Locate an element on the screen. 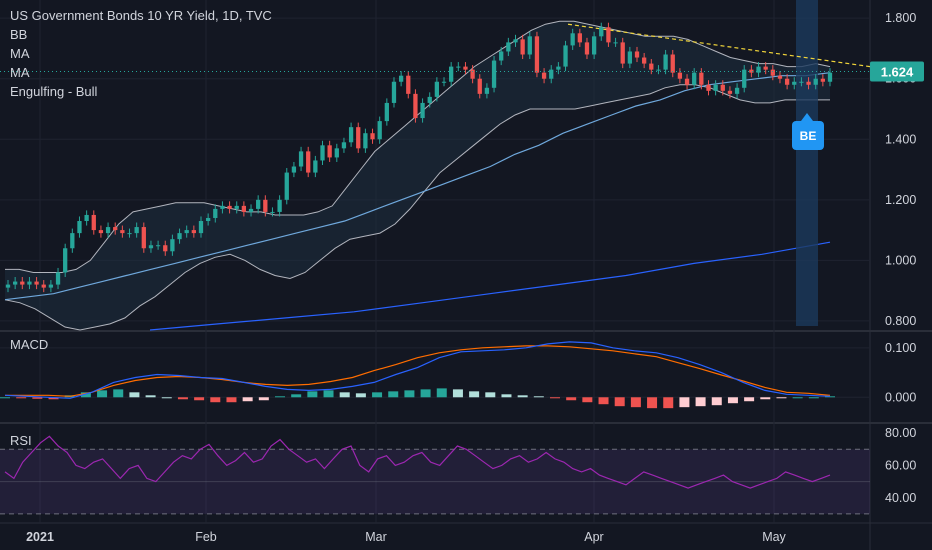 The height and width of the screenshot is (550, 932). y-tick-label: 0.000 is located at coordinates (900, 397).